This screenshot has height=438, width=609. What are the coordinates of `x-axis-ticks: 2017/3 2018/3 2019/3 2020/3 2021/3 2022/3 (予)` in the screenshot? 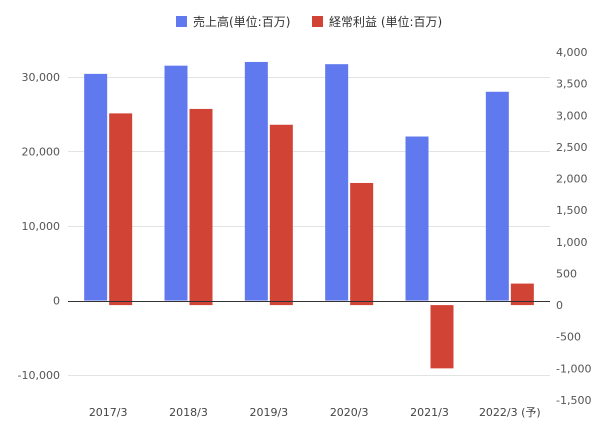 It's located at (315, 412).